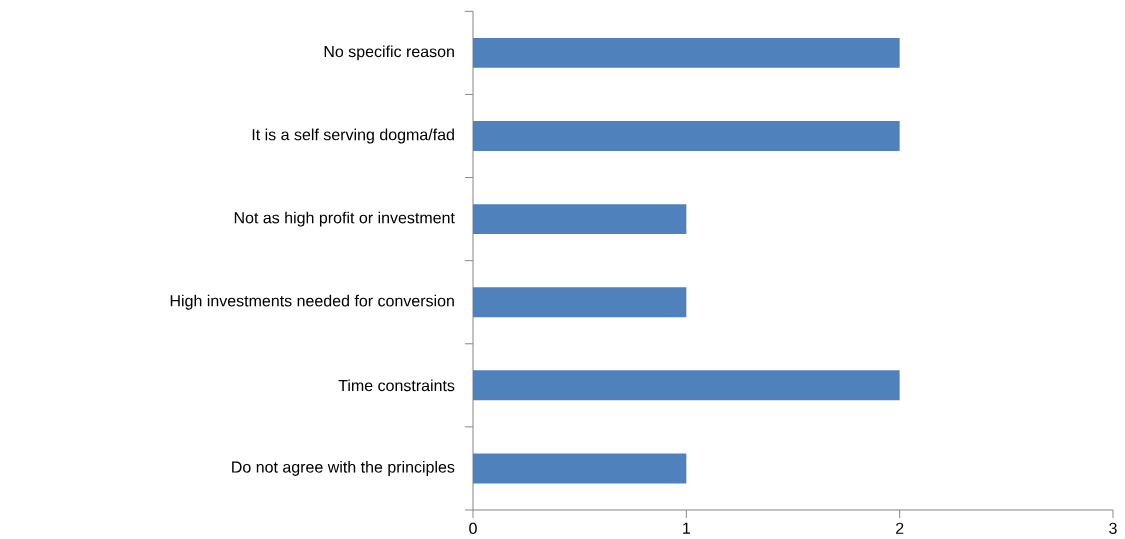  Describe the element at coordinates (312, 302) in the screenshot. I see `y-tick-label: High investments needed for conversion` at that location.